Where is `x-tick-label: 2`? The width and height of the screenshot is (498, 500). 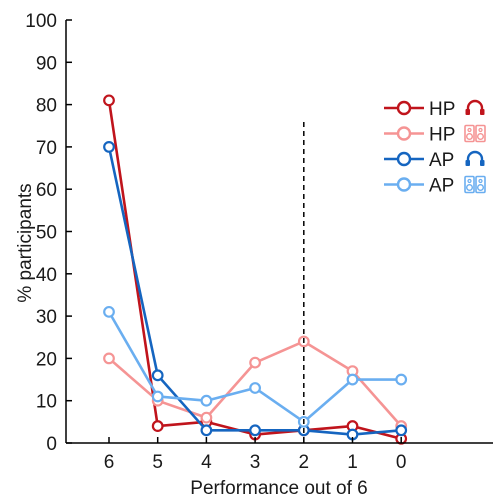
x-tick-label: 2 is located at coordinates (304, 462).